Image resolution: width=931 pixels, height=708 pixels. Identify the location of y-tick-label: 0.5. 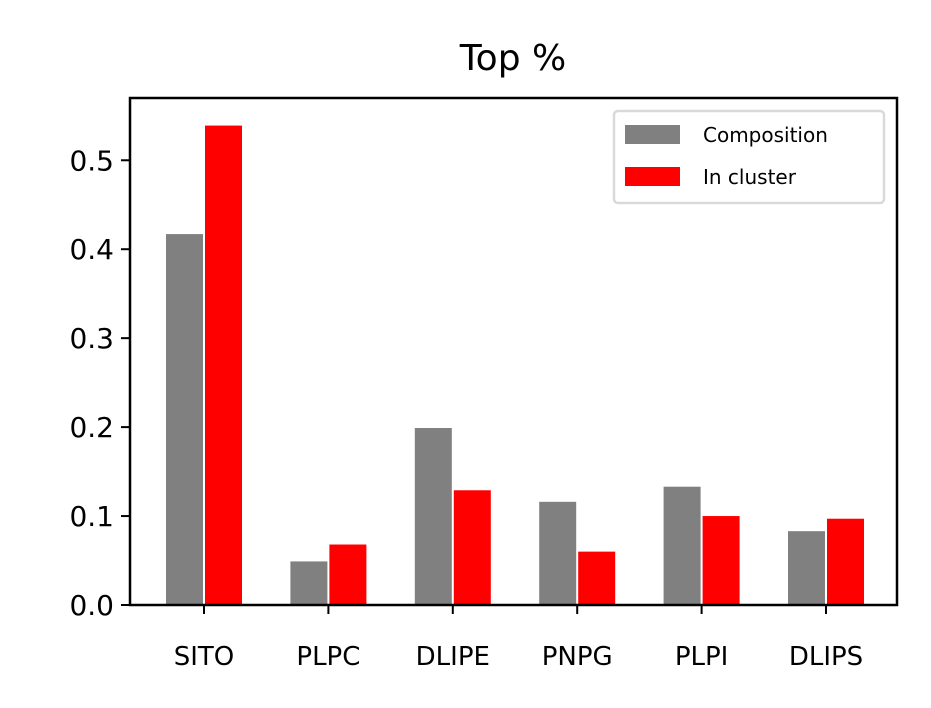
(91, 160).